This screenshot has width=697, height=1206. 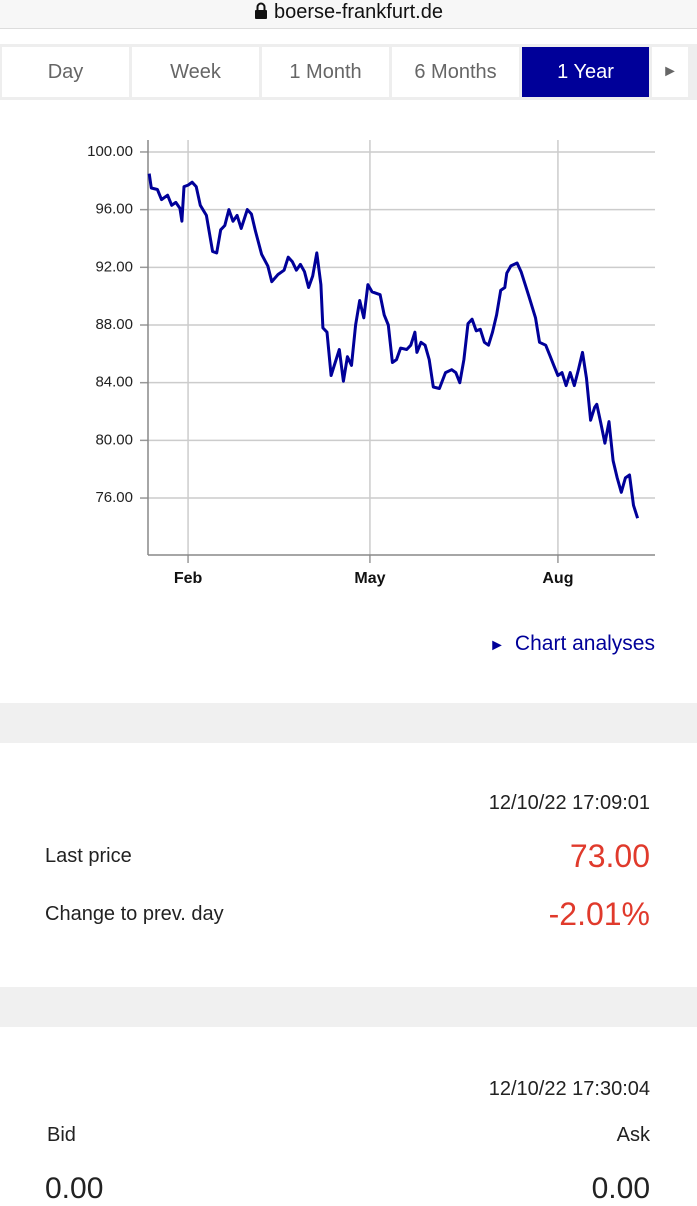 I want to click on range-tabs: Day Week 1 Month 6 Months 1 Year ►, so click(x=348, y=72).